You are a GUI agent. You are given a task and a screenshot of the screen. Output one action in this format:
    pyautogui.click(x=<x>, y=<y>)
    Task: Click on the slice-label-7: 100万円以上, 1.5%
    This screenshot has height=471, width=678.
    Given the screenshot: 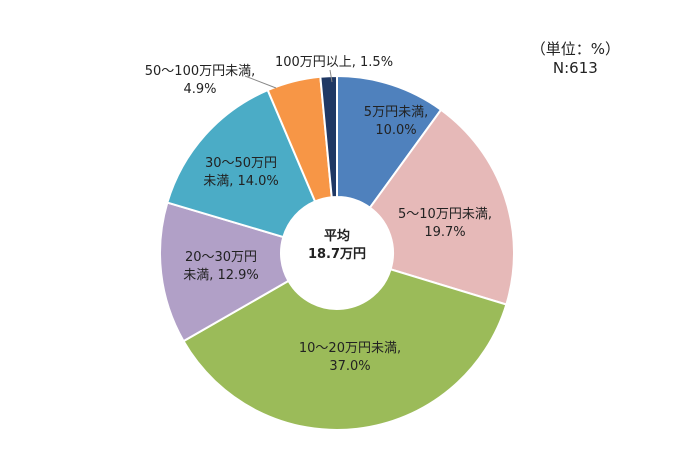 What is the action you would take?
    pyautogui.click(x=334, y=62)
    